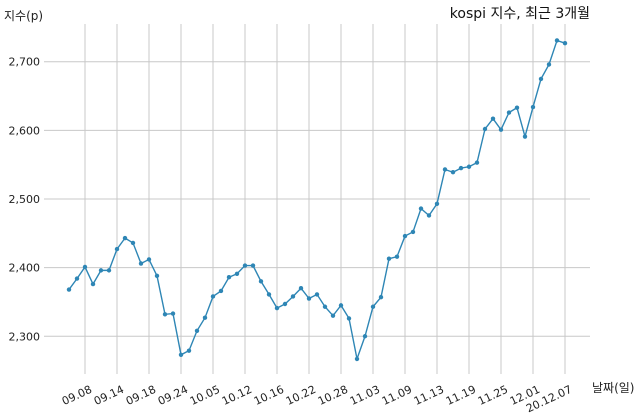  Describe the element at coordinates (493, 395) in the screenshot. I see `x-tick-label: 11.25` at that location.